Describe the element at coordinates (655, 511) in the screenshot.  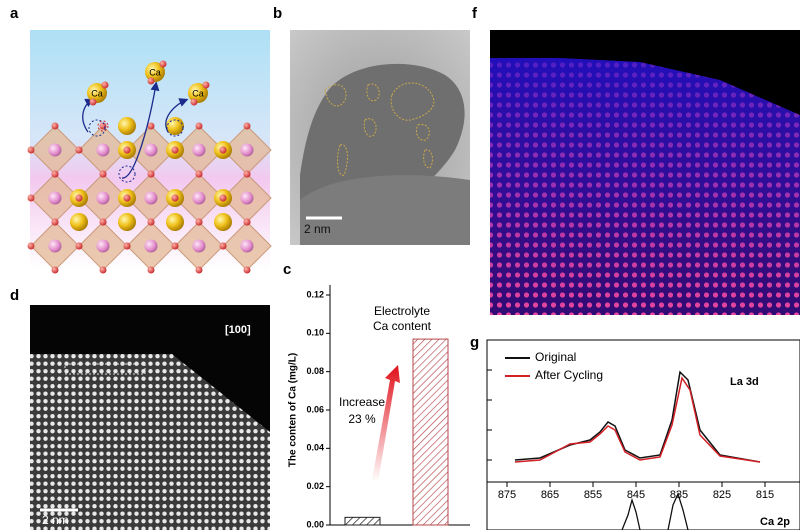
I see `spectrum-ca` at that location.